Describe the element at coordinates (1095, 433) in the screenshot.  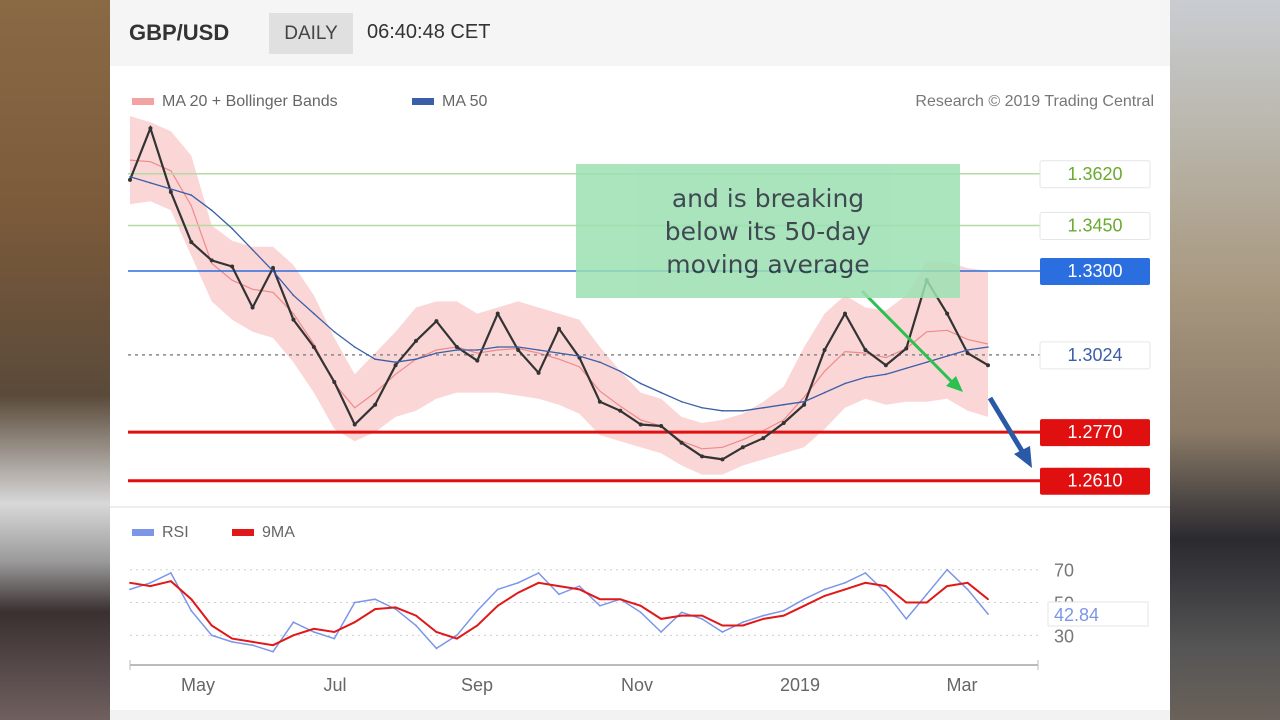
I see `level-label-4: 1.2770` at that location.